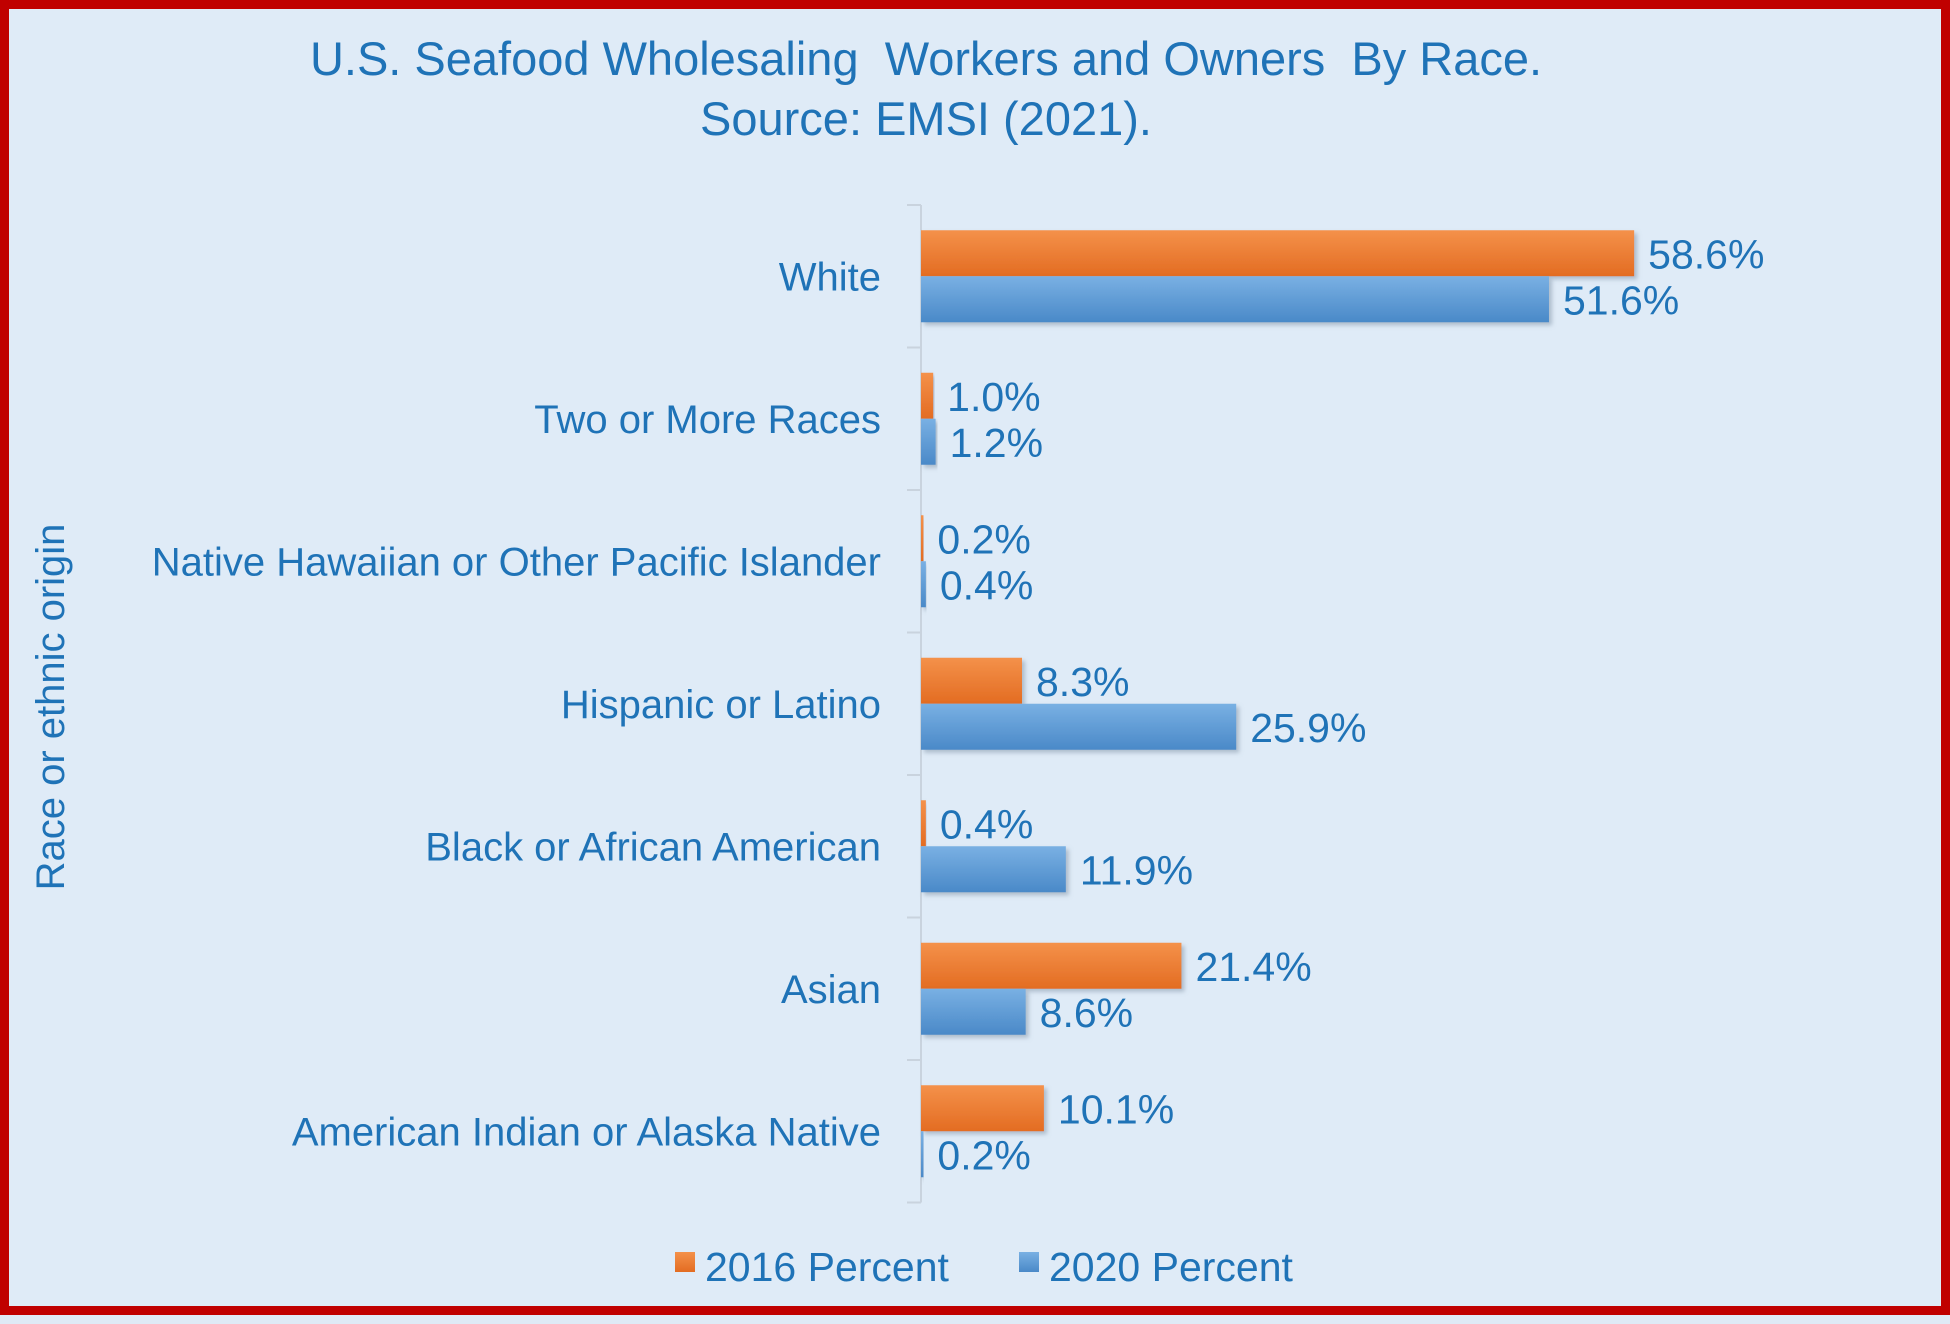 Image resolution: width=1950 pixels, height=1324 pixels. Describe the element at coordinates (993, 397) in the screenshot. I see `data-label-2016-two-or-more-races: 1.0%` at that location.